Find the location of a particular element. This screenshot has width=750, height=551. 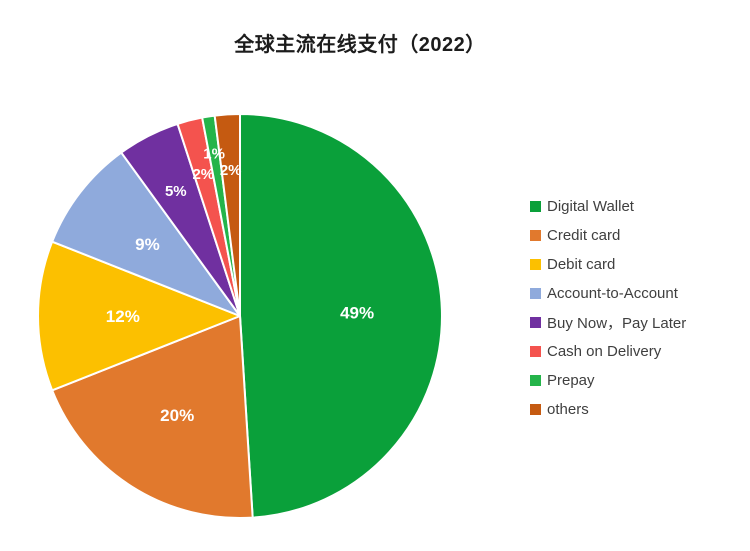

legend-item-6: Prepay is located at coordinates (608, 380).